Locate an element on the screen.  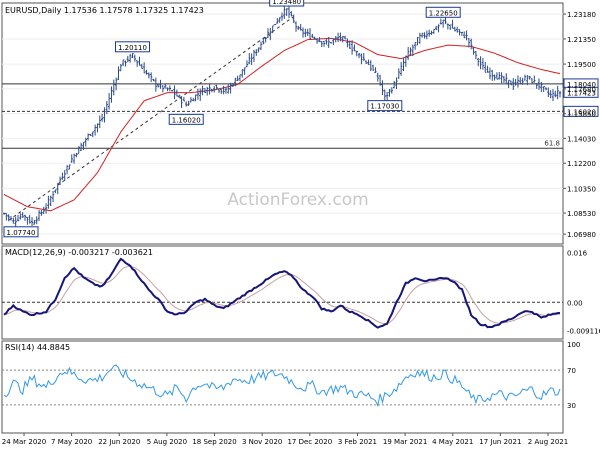
x-tick-label: 17 Jun 2021 is located at coordinates (500, 442).